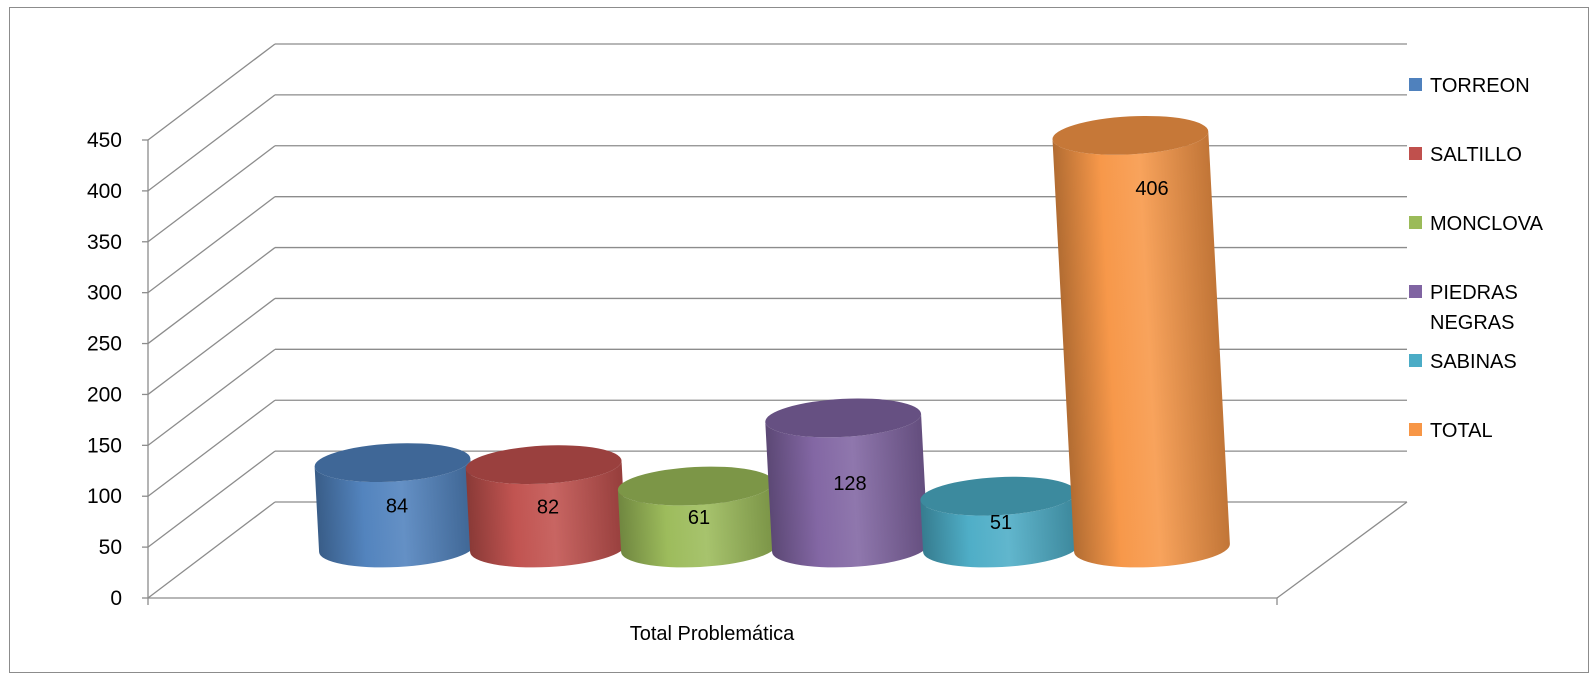 The height and width of the screenshot is (676, 1591). Describe the element at coordinates (1342, 550) in the screenshot. I see `floor-right-edge` at that location.